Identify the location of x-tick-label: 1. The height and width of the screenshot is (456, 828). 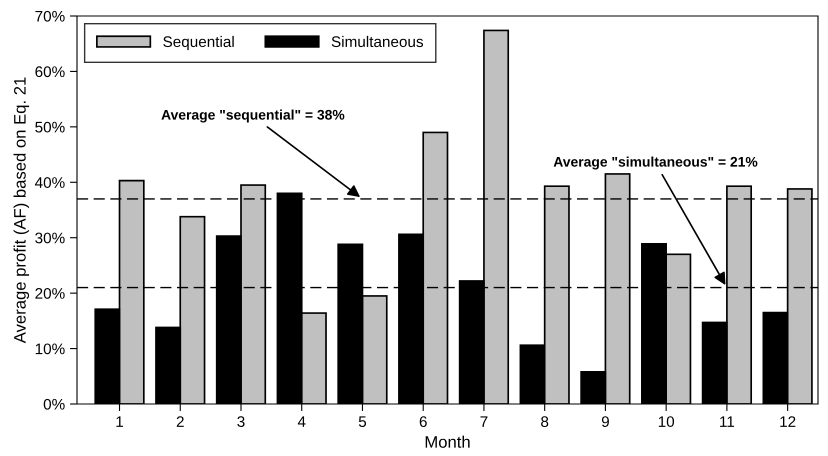
(120, 421).